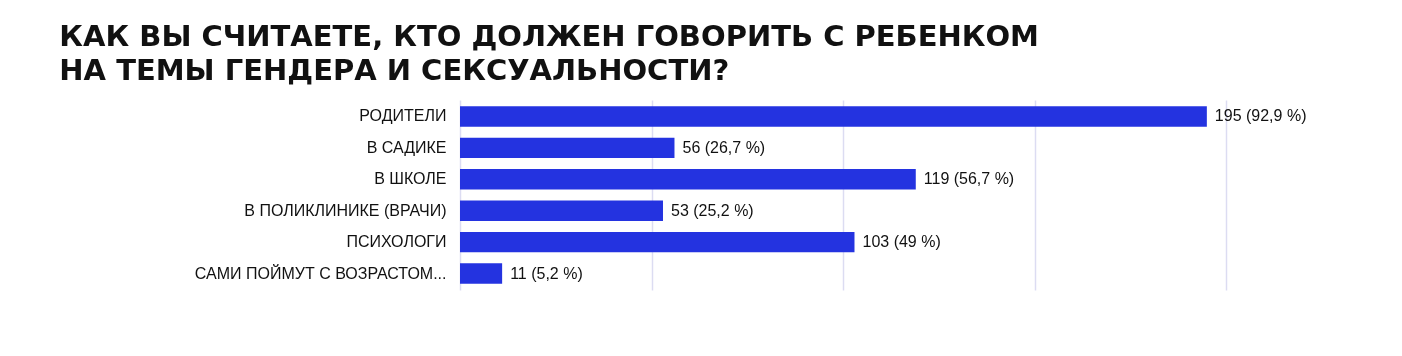 This screenshot has width=1402, height=356. Describe the element at coordinates (901, 242) in the screenshot. I see `data-label: 103 (49 %)` at that location.